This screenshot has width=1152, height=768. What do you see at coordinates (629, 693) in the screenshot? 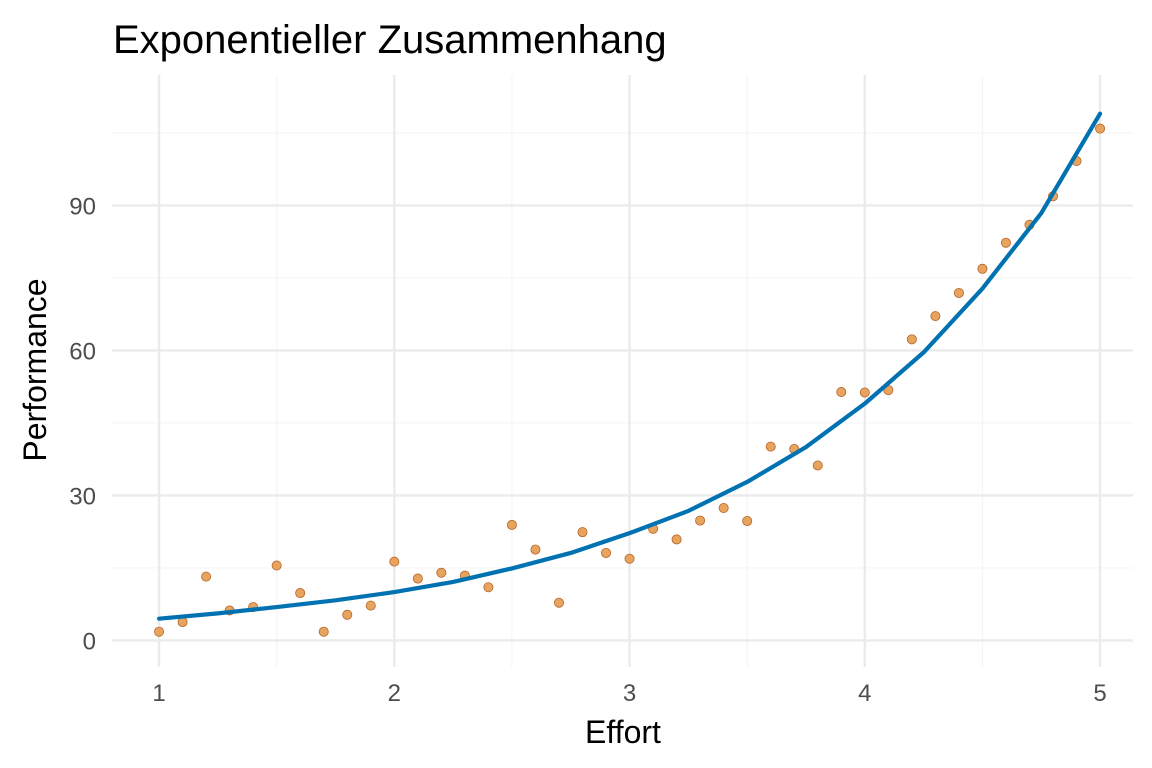
I see `x-tick-label: 3` at bounding box center [629, 693].